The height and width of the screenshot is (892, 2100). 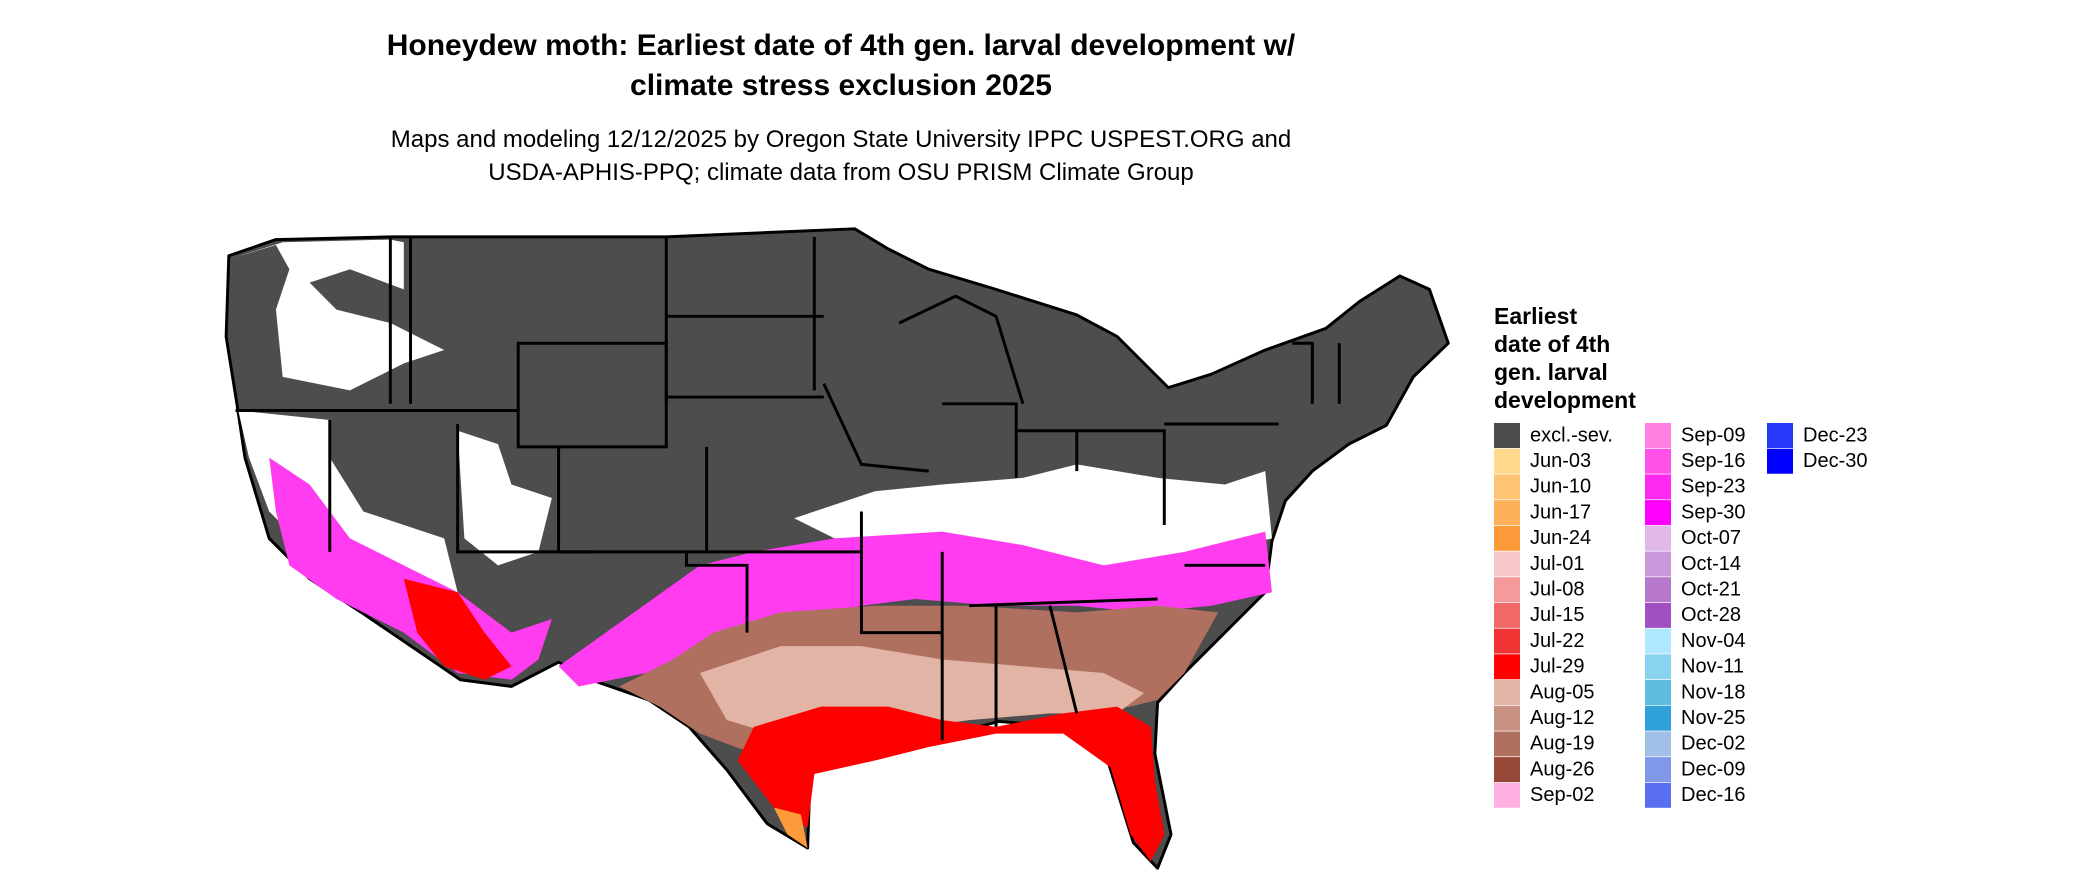 What do you see at coordinates (1713, 461) in the screenshot?
I see `legend-label: Sep-16` at bounding box center [1713, 461].